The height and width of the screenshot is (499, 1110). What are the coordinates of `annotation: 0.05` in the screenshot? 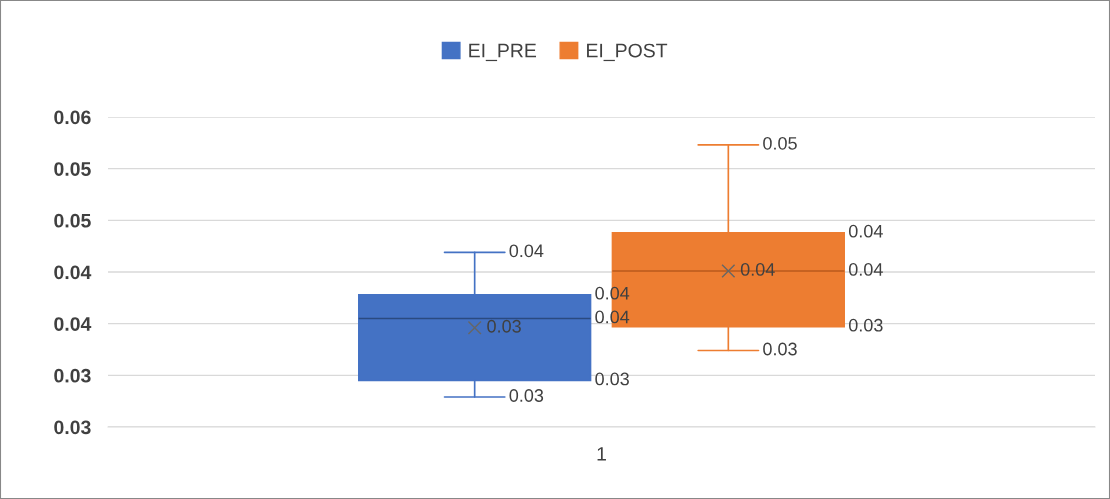 It's located at (780, 143).